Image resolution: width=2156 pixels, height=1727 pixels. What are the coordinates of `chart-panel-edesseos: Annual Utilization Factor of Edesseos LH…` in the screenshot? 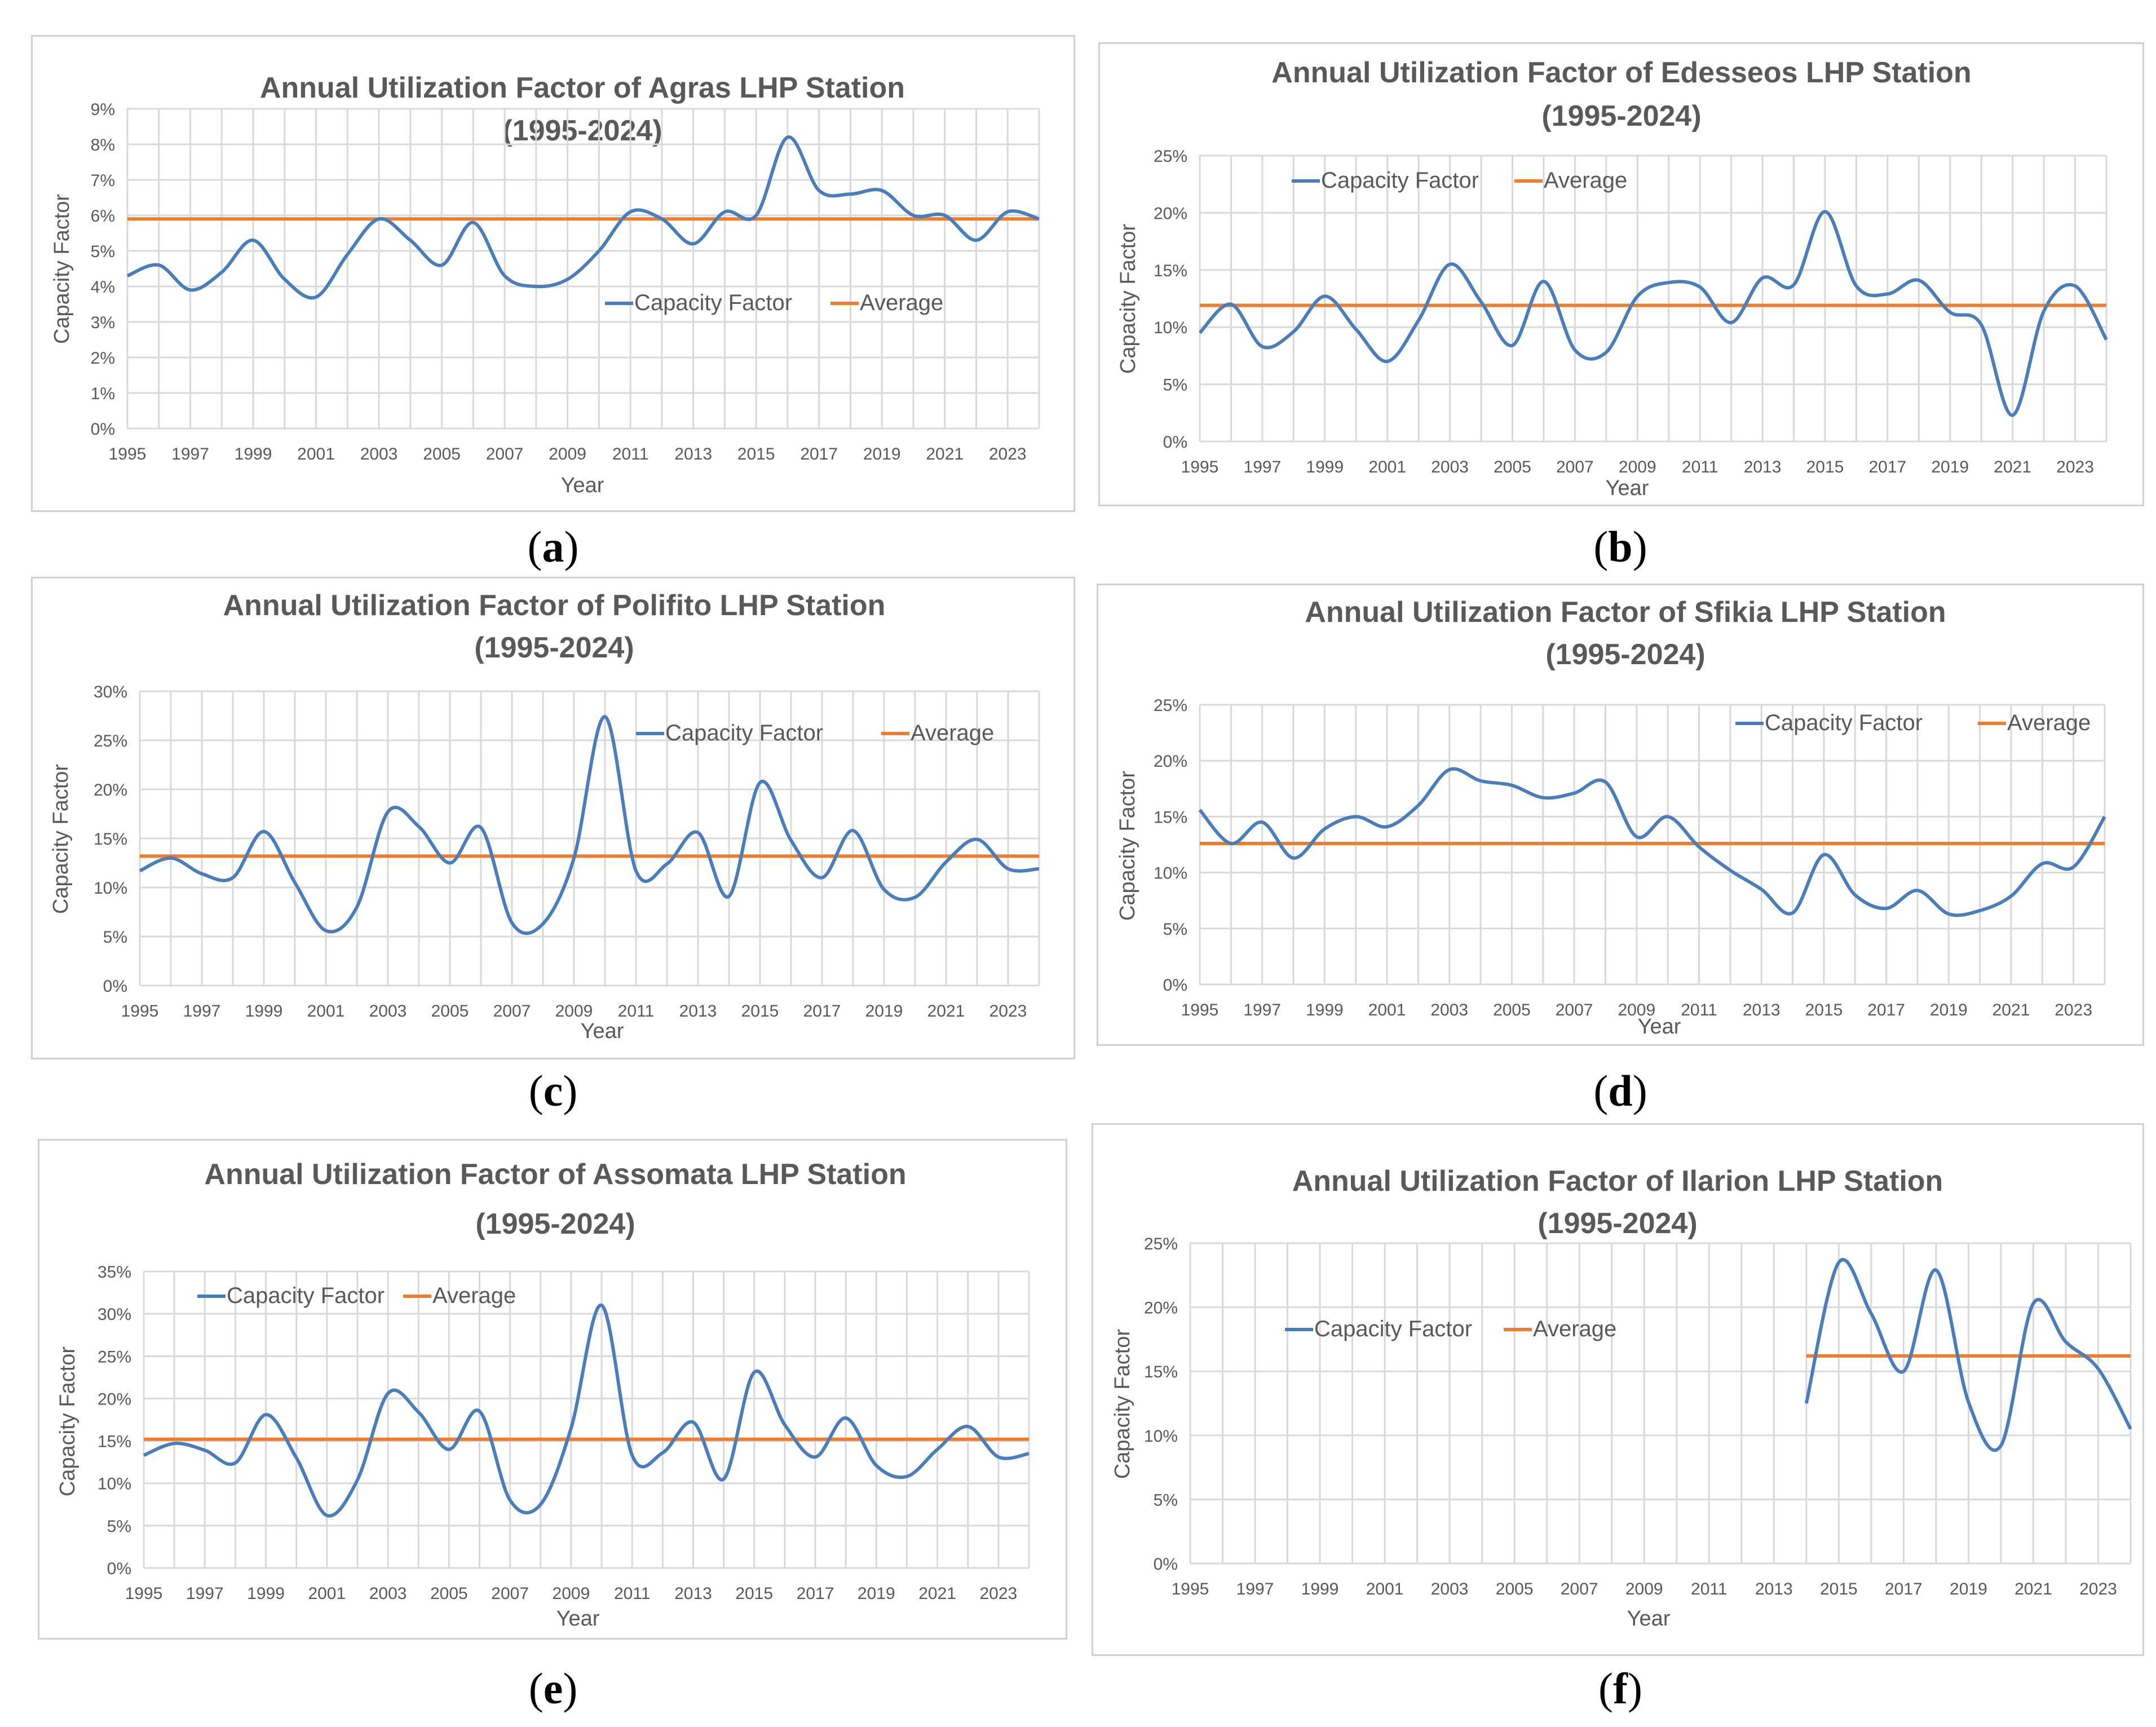 It's located at (1621, 274).